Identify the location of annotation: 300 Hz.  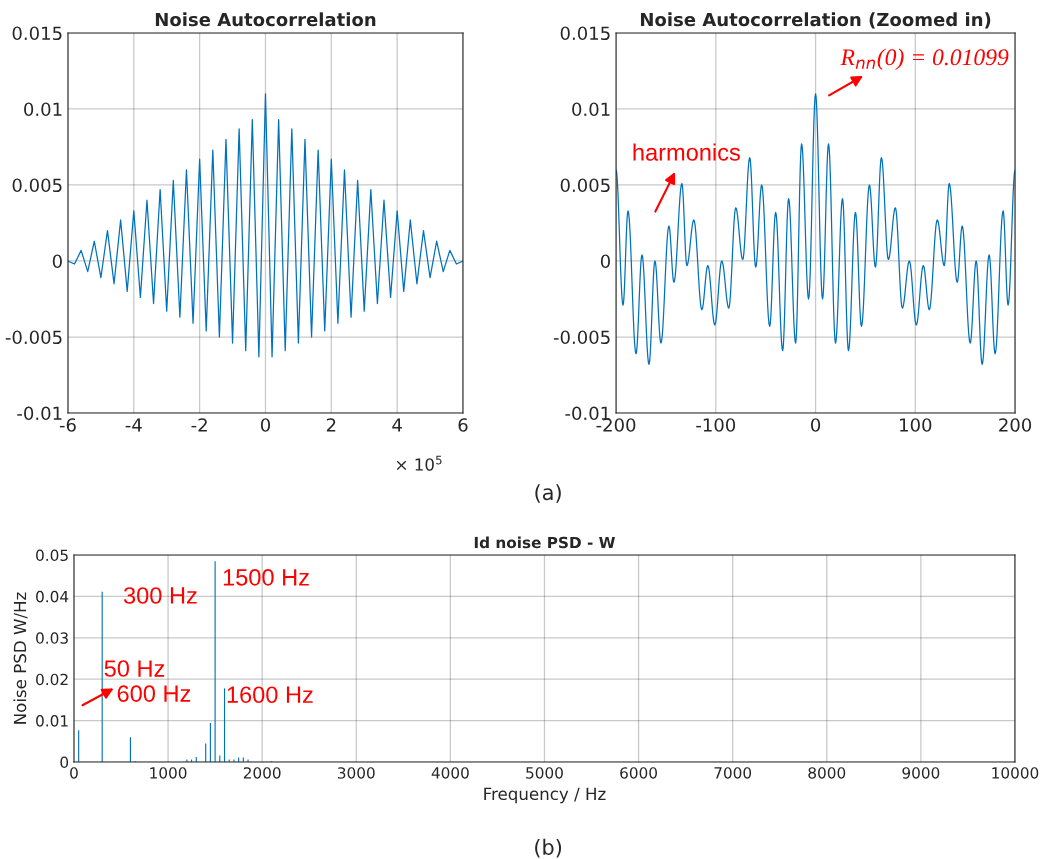
(160, 595).